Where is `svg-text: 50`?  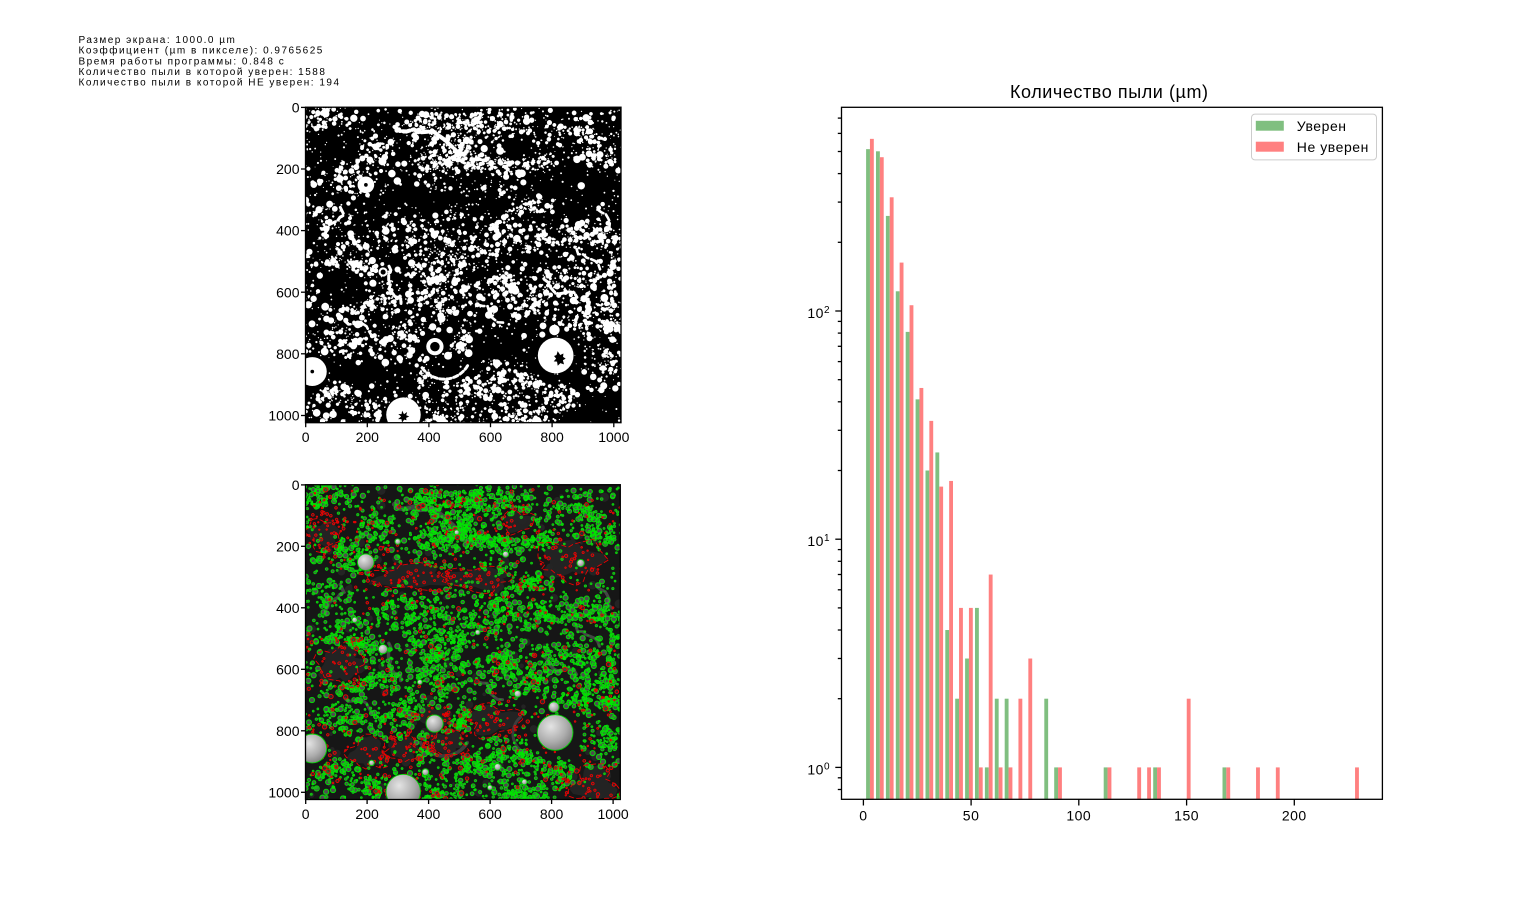 svg-text: 50 is located at coordinates (971, 816).